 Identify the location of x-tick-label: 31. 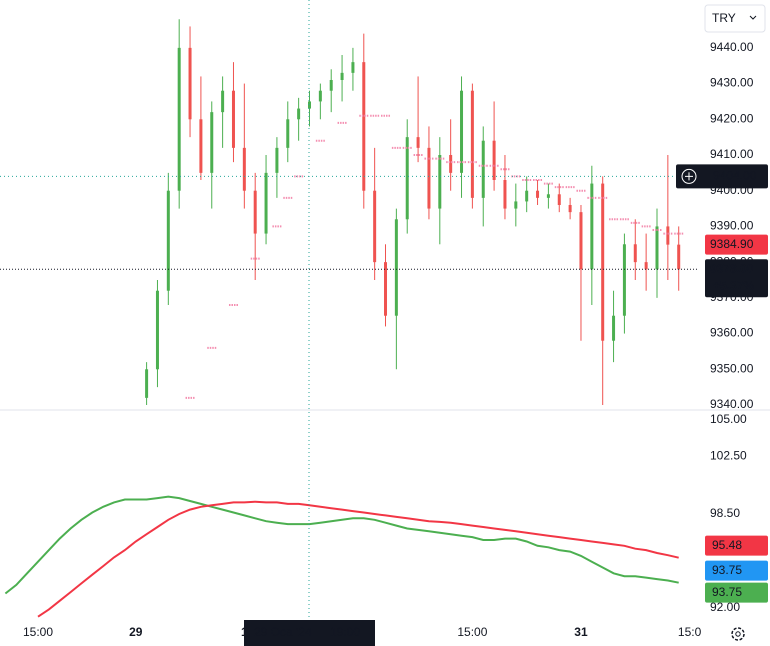
(581, 632).